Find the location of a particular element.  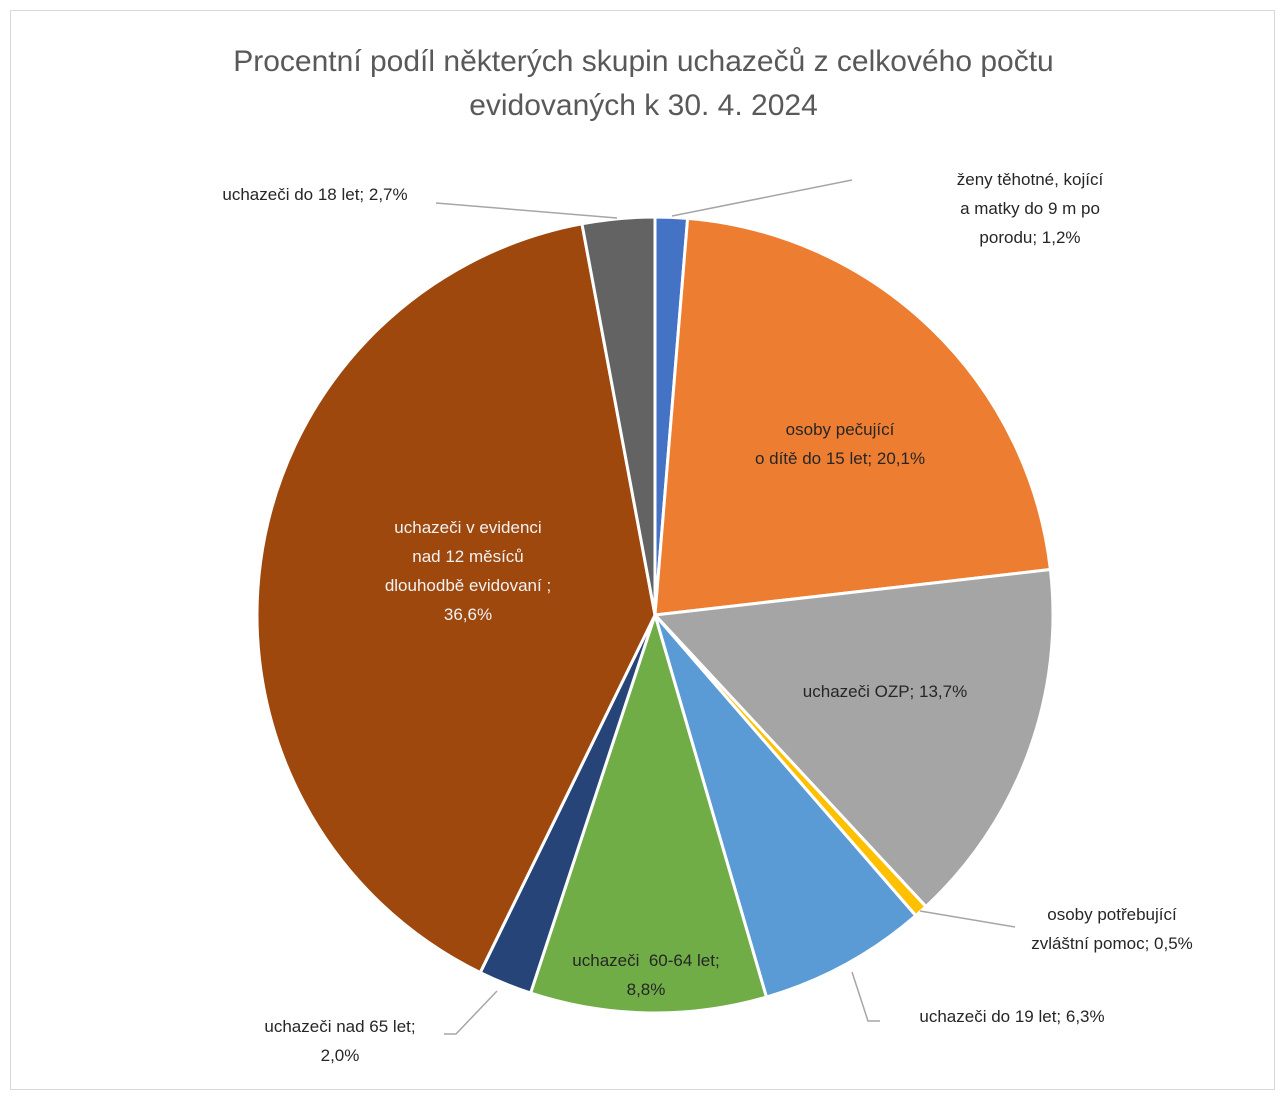

pie-slice-osoby-pecujici-o-dite-do-15-let is located at coordinates (852, 416).